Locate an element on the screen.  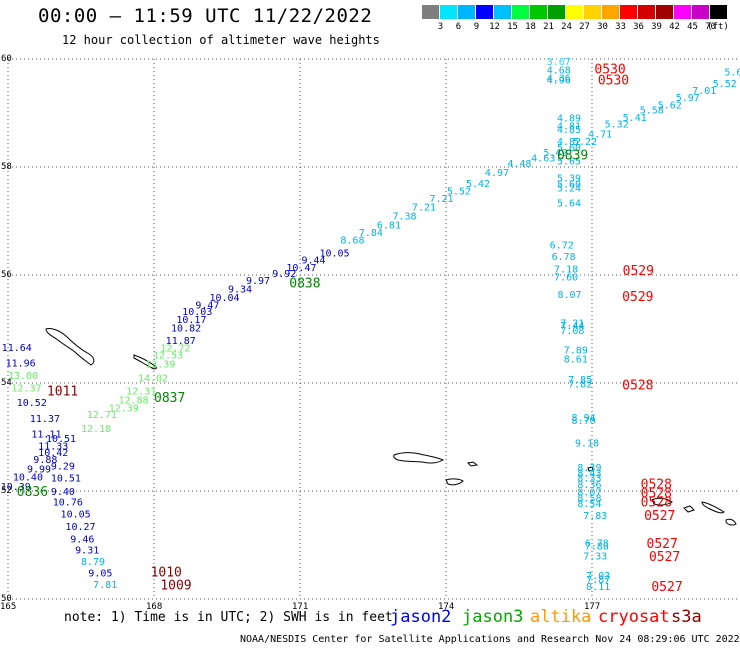
wave-height-value: 9.05 is located at coordinates (100, 573).